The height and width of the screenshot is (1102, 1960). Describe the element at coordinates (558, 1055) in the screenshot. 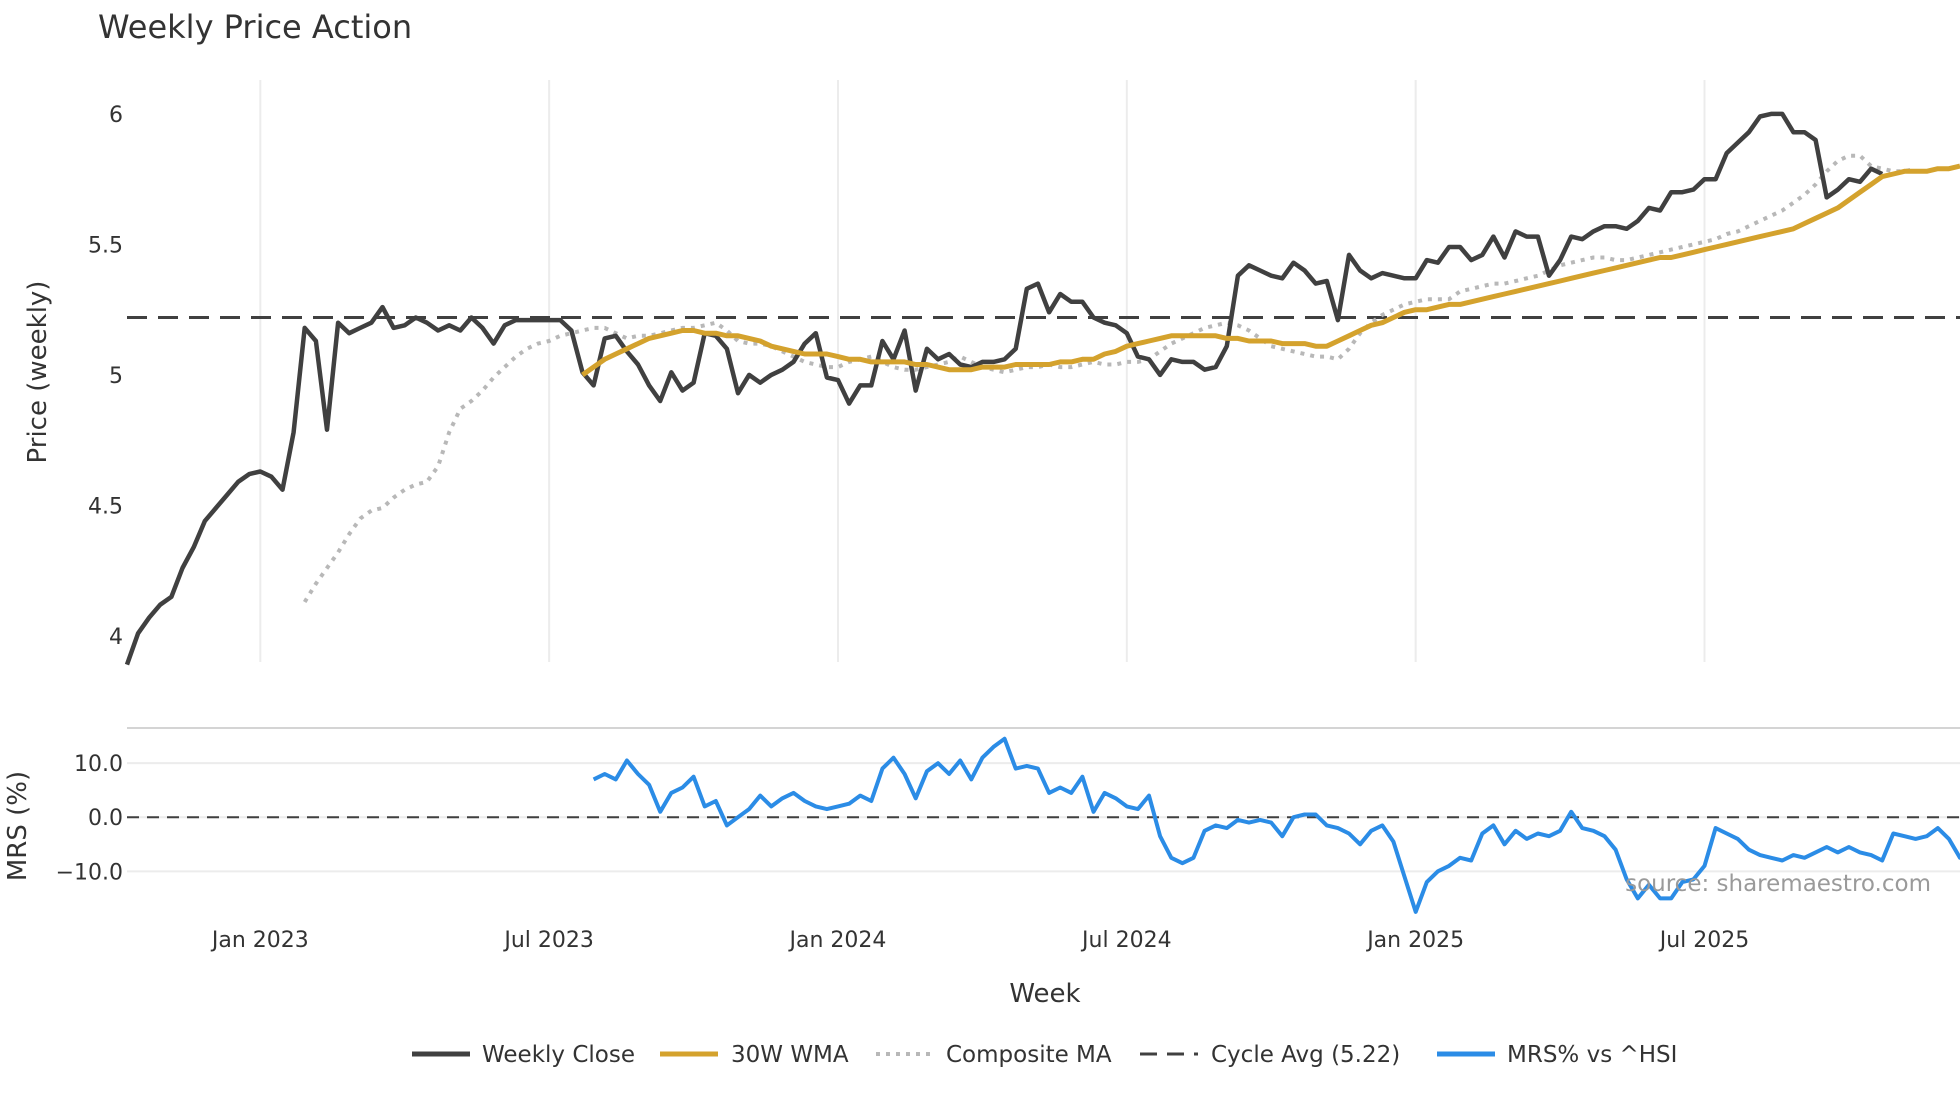

I see `legend-label-weekly-close: Weekly Close` at that location.